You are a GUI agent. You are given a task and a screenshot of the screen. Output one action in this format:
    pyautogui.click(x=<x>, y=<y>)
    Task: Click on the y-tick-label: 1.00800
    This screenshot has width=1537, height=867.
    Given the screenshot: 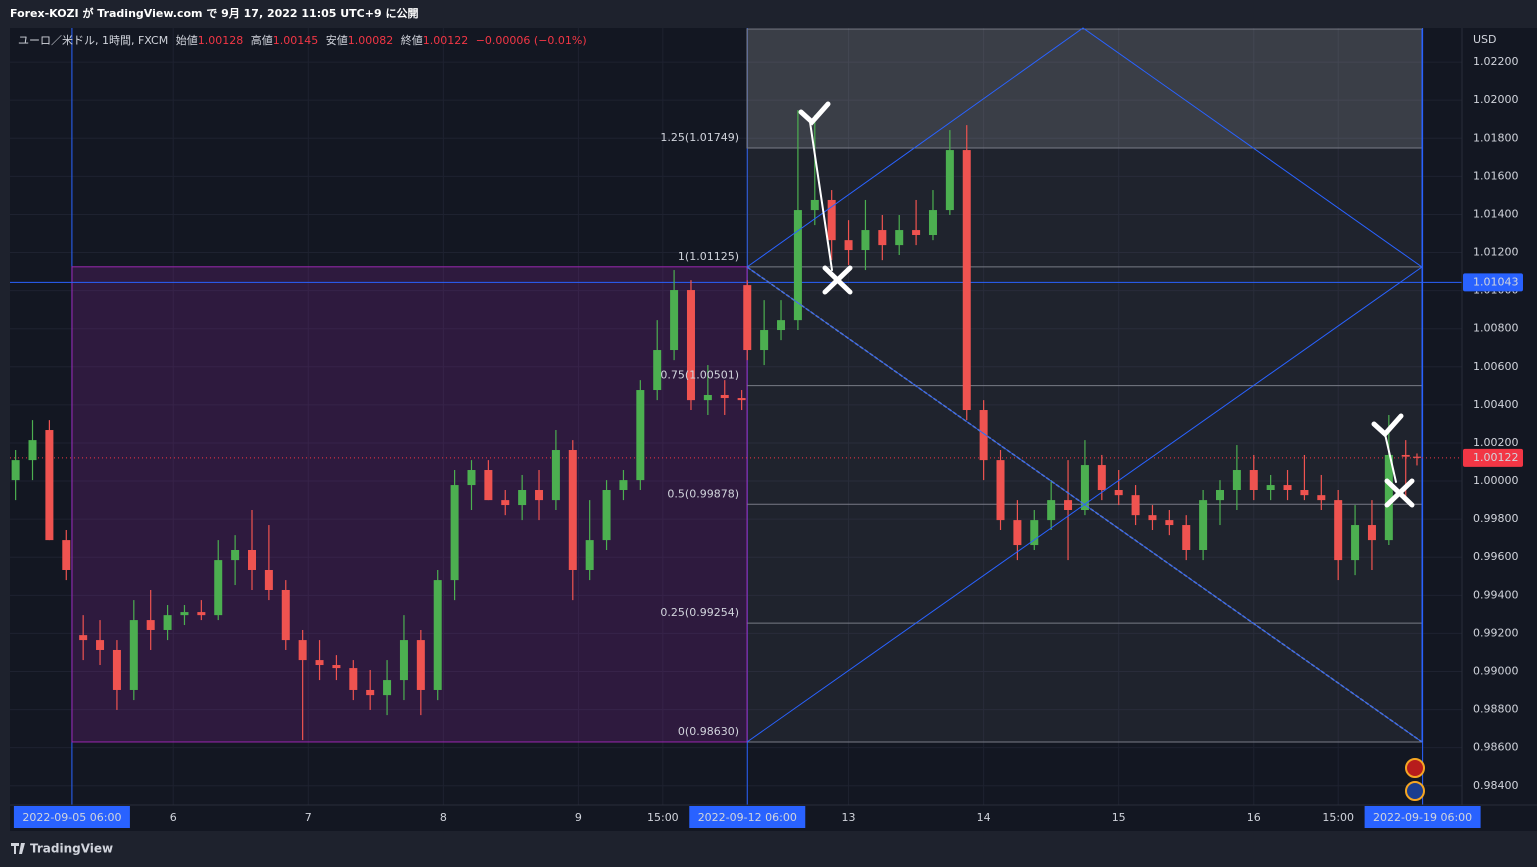 What is the action you would take?
    pyautogui.click(x=1496, y=328)
    